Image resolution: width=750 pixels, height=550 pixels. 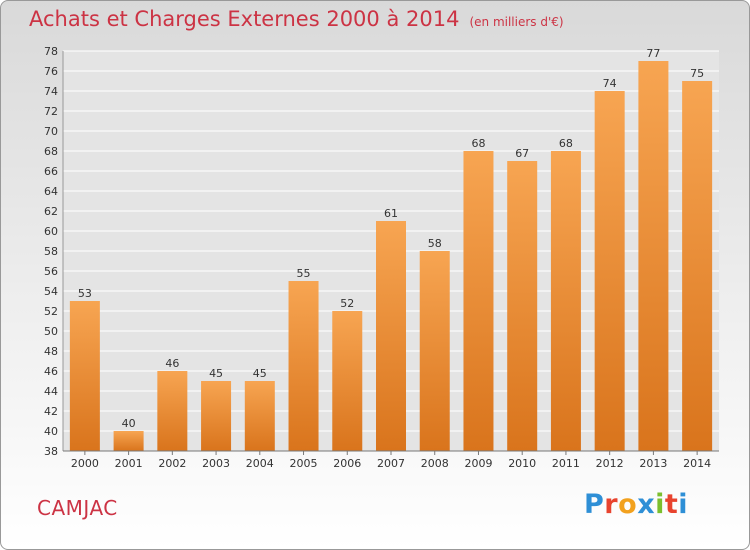 I want to click on y-tick-label: 40, so click(x=51, y=431).